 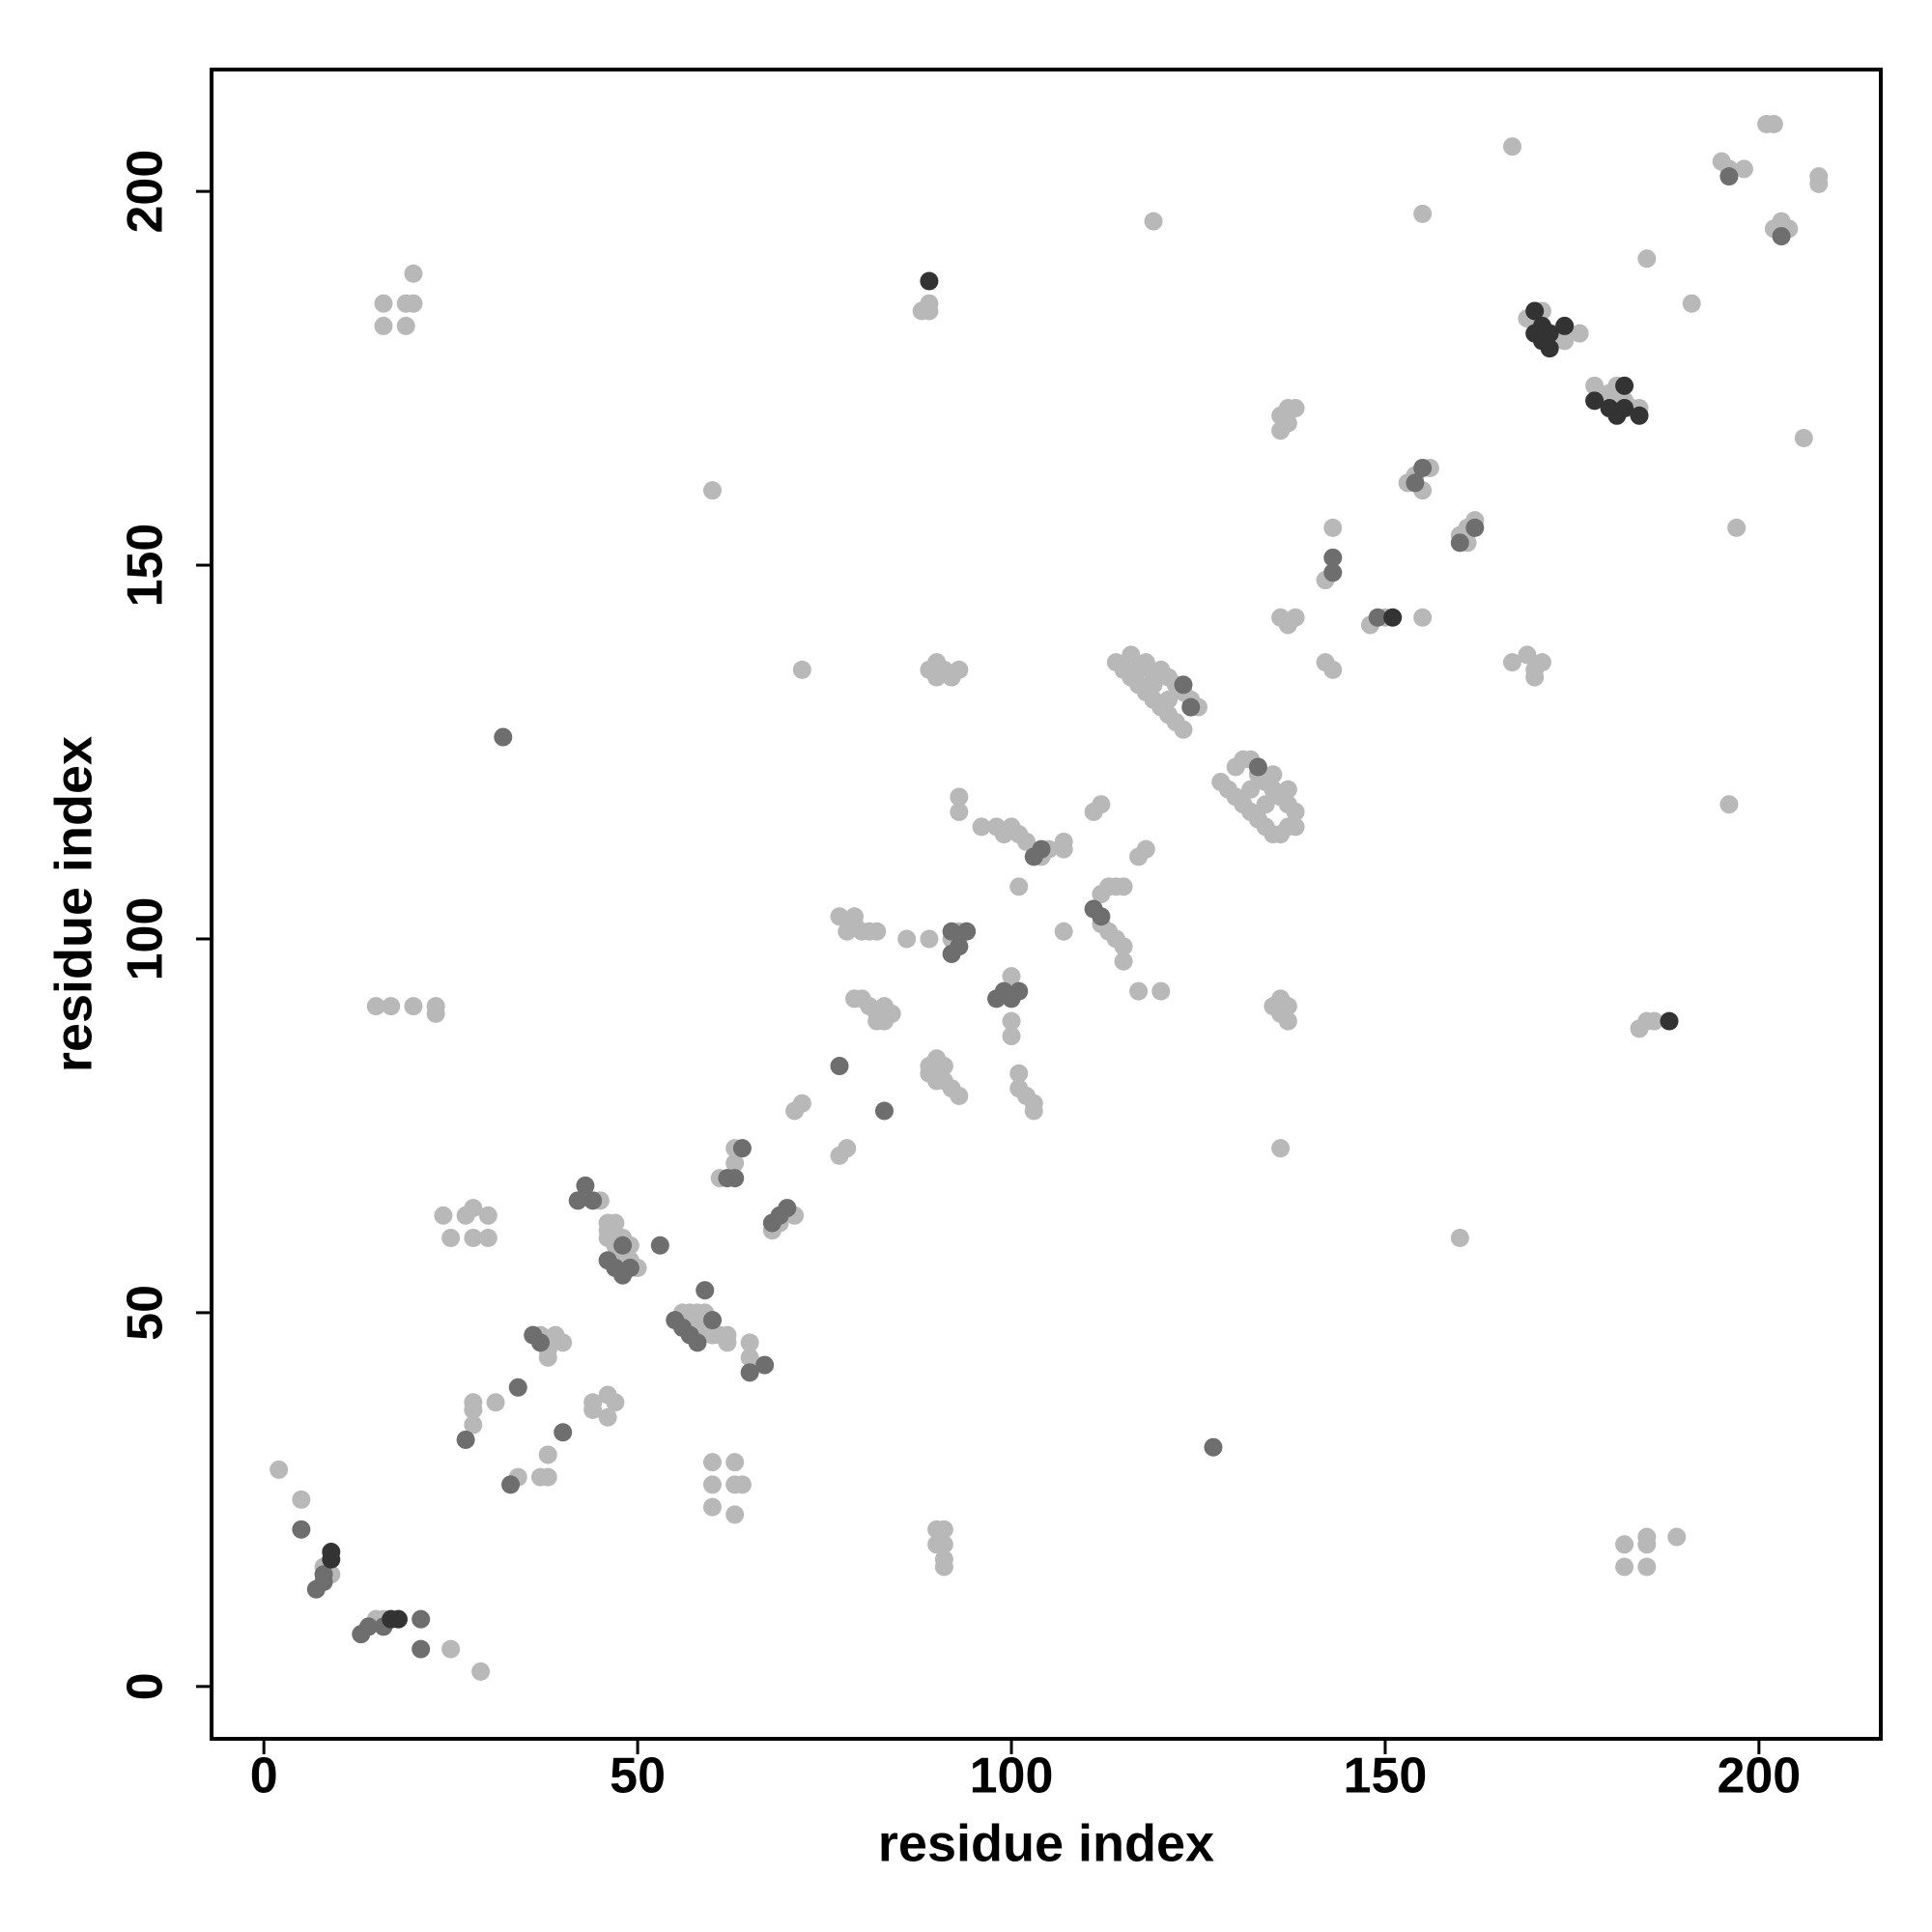 I want to click on y-tick-label: 0, so click(x=146, y=1686).